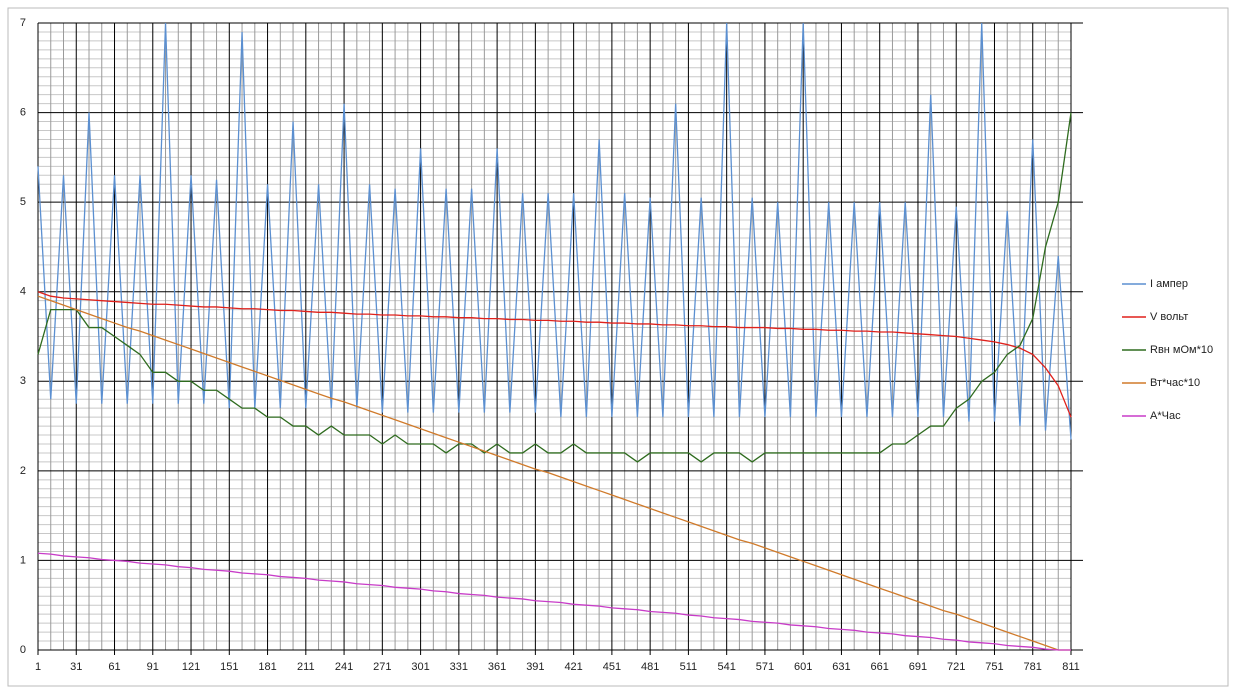 This screenshot has width=1233, height=693. What do you see at coordinates (191, 667) in the screenshot?
I see `x-tick-label: 121` at bounding box center [191, 667].